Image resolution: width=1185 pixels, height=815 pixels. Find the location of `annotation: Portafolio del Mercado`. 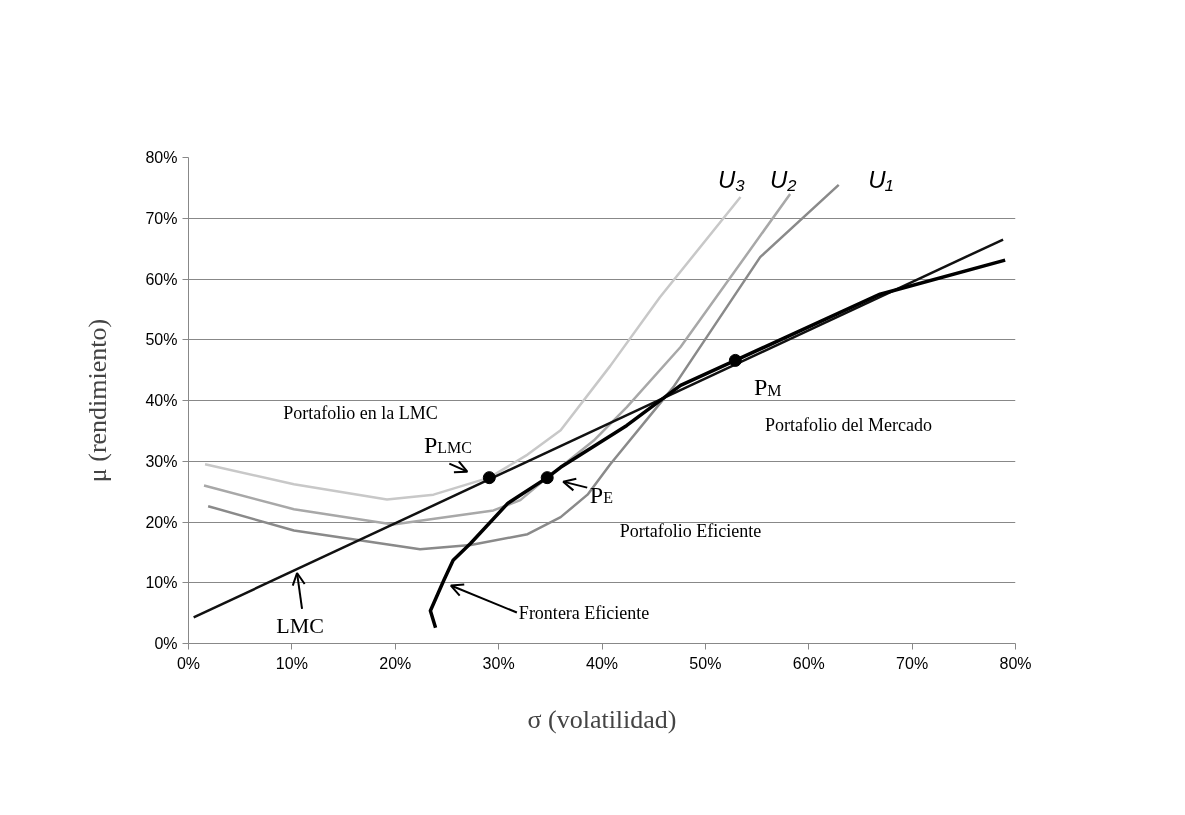

annotation: Portafolio del Mercado is located at coordinates (848, 424).